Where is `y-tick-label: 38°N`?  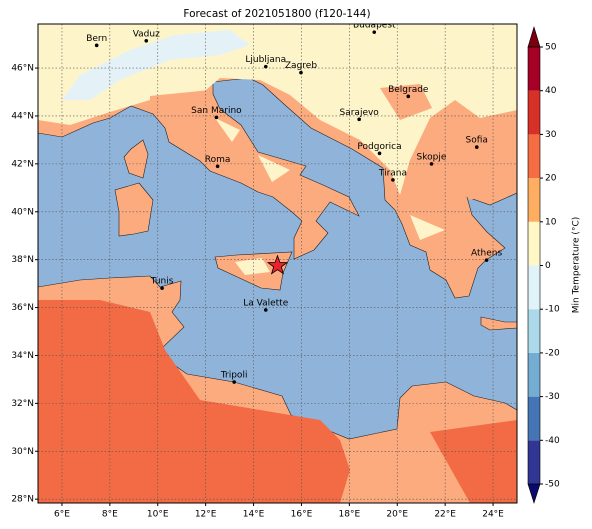
y-tick-label: 38°N is located at coordinates (22, 260).